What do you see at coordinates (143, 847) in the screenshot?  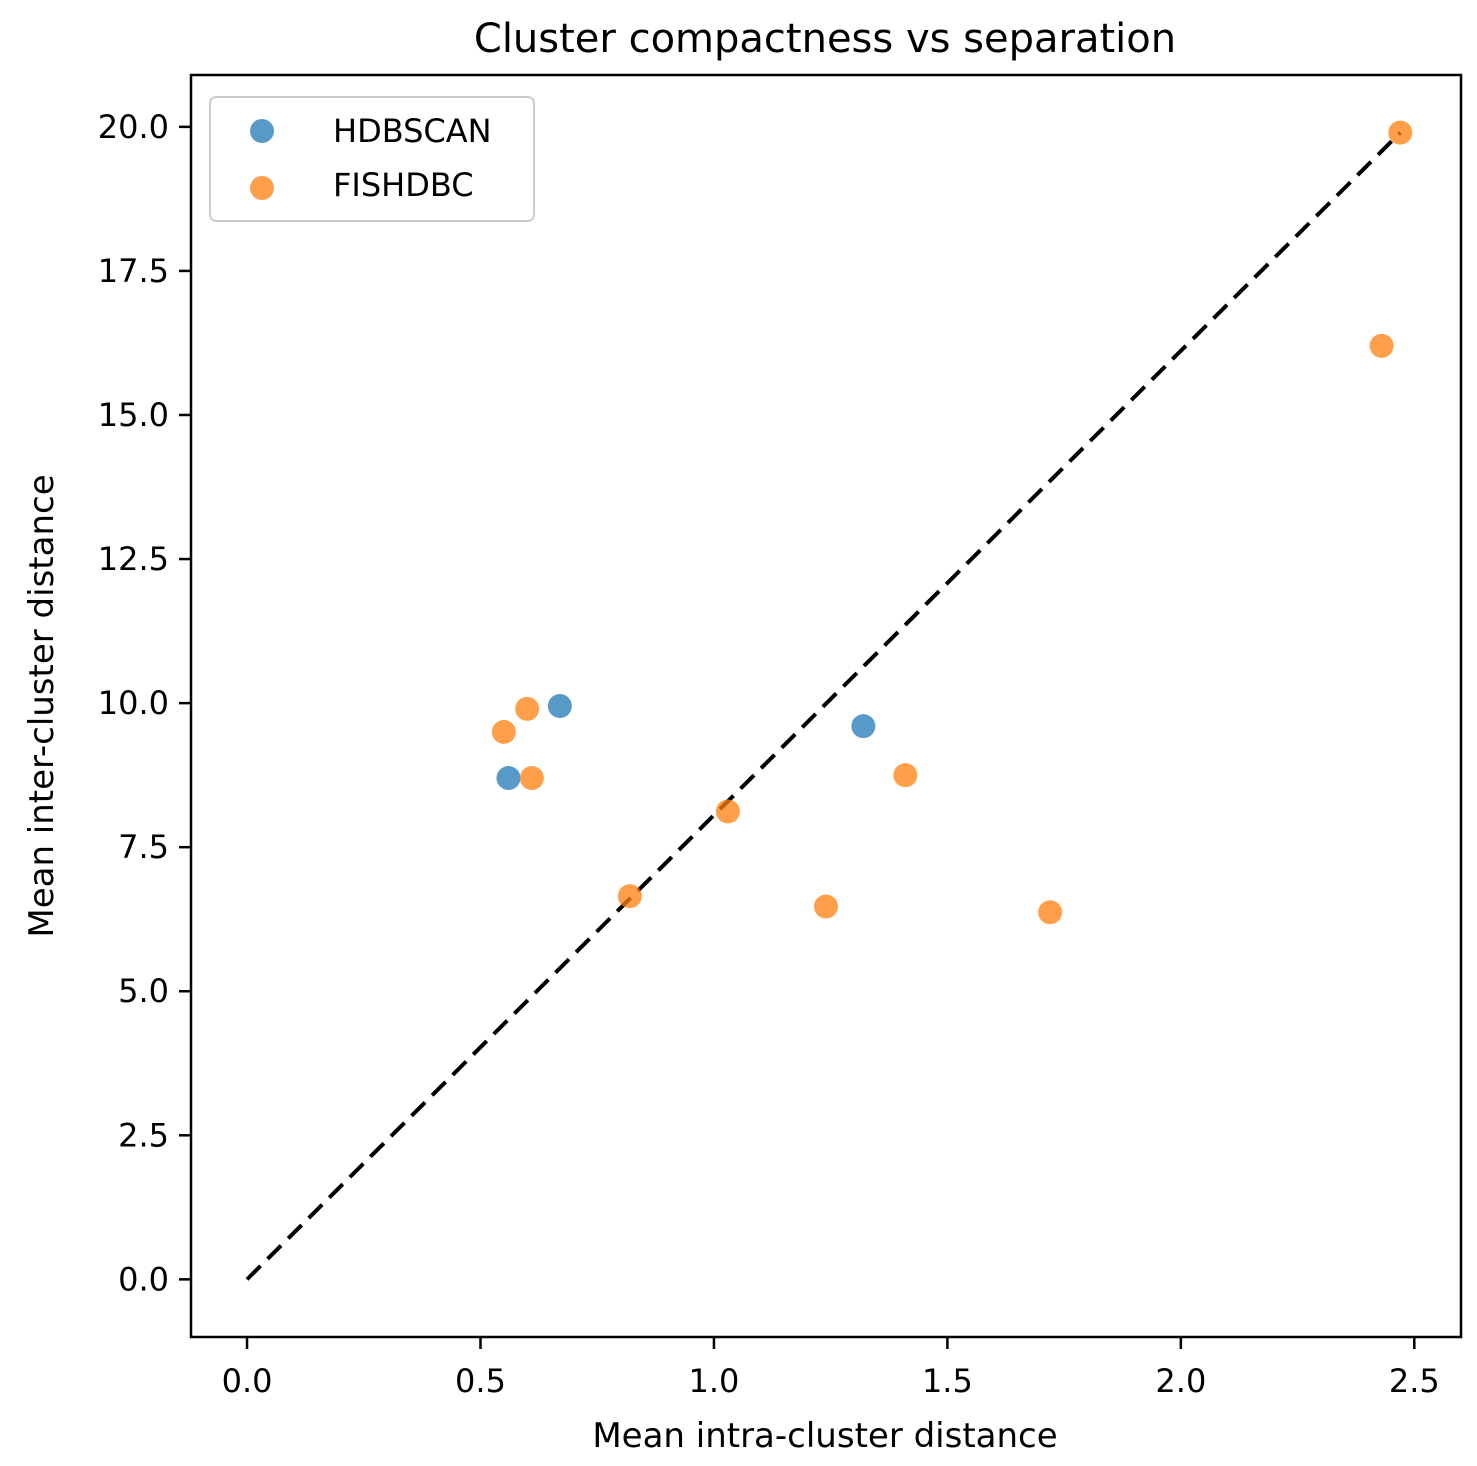 I see `y-tick-label: 7.5` at bounding box center [143, 847].